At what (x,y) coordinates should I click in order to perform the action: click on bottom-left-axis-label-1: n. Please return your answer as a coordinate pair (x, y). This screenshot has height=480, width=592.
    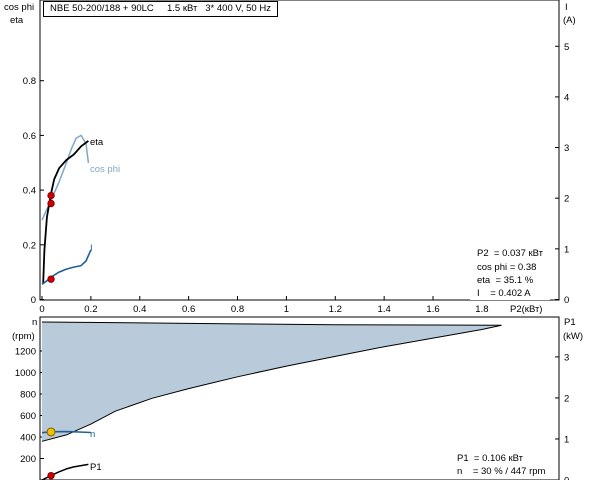
    Looking at the image, I should click on (34, 322).